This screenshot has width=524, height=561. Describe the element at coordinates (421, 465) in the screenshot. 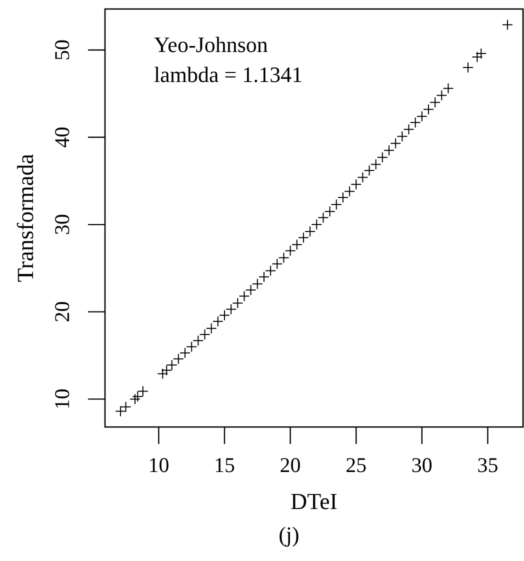

I see `x-tick-label: 30` at that location.